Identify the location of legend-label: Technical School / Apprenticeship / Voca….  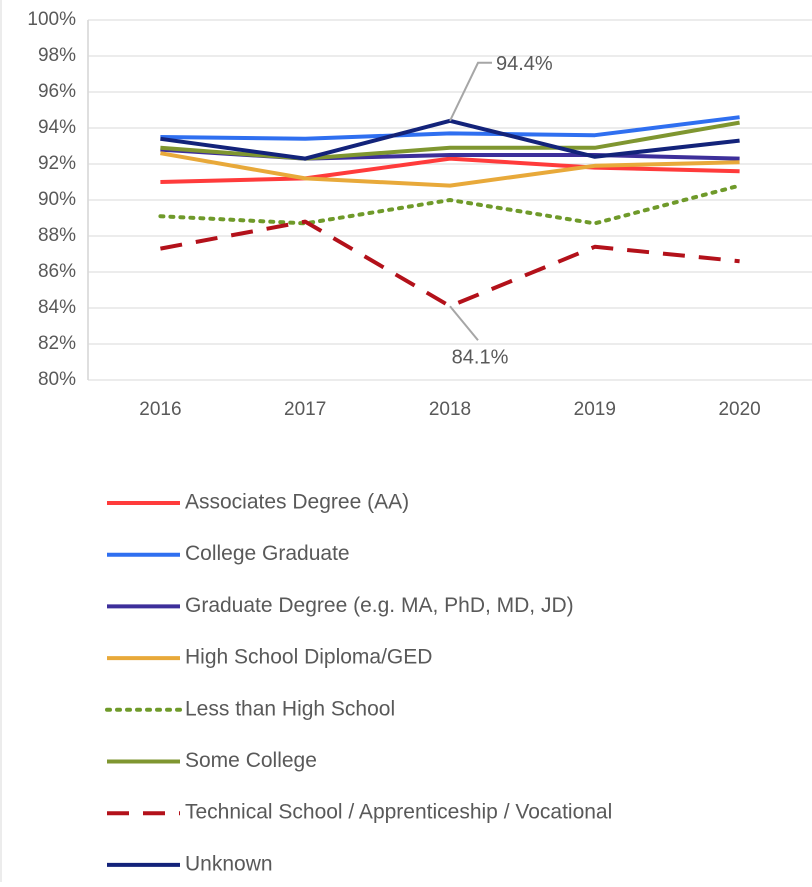
(398, 812).